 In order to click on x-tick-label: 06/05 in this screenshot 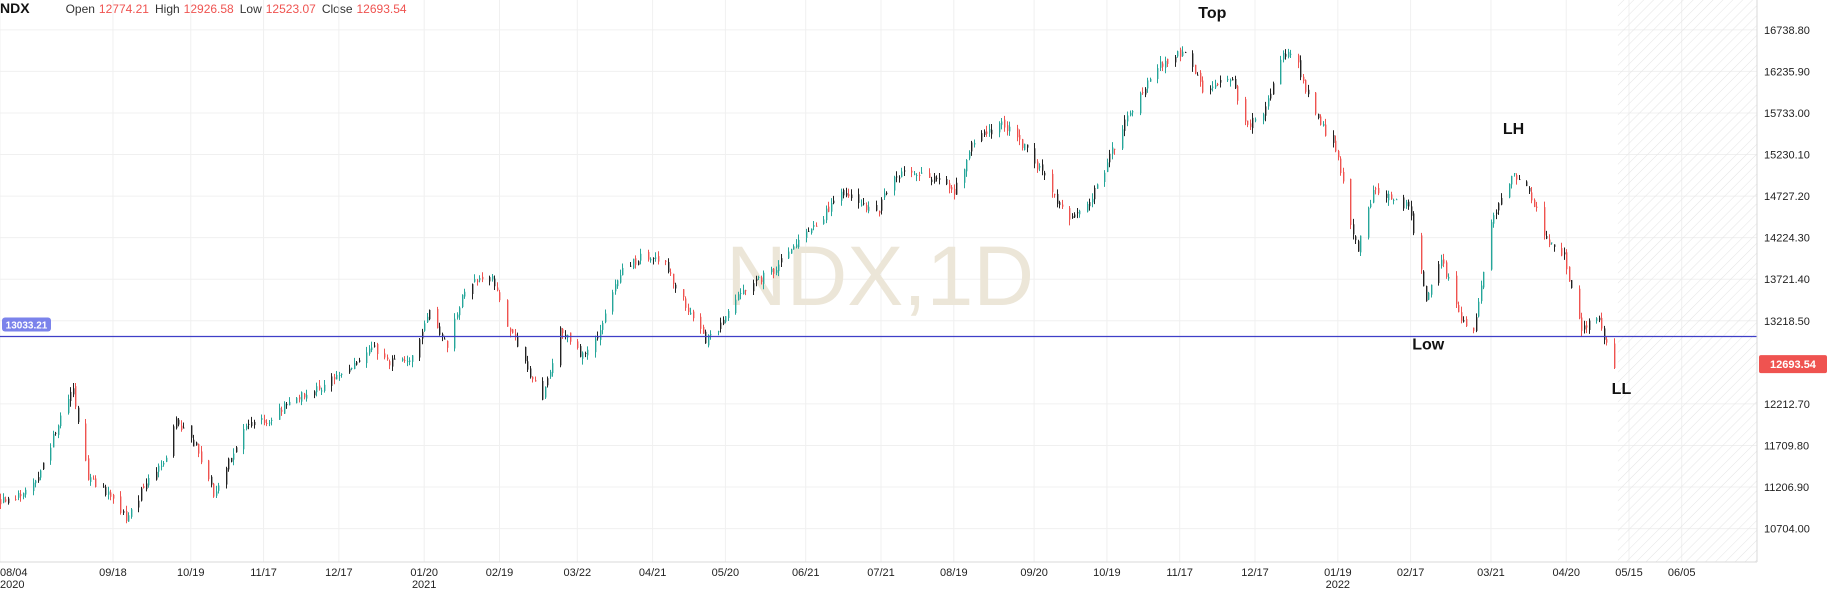, I will do `click(1682, 573)`.